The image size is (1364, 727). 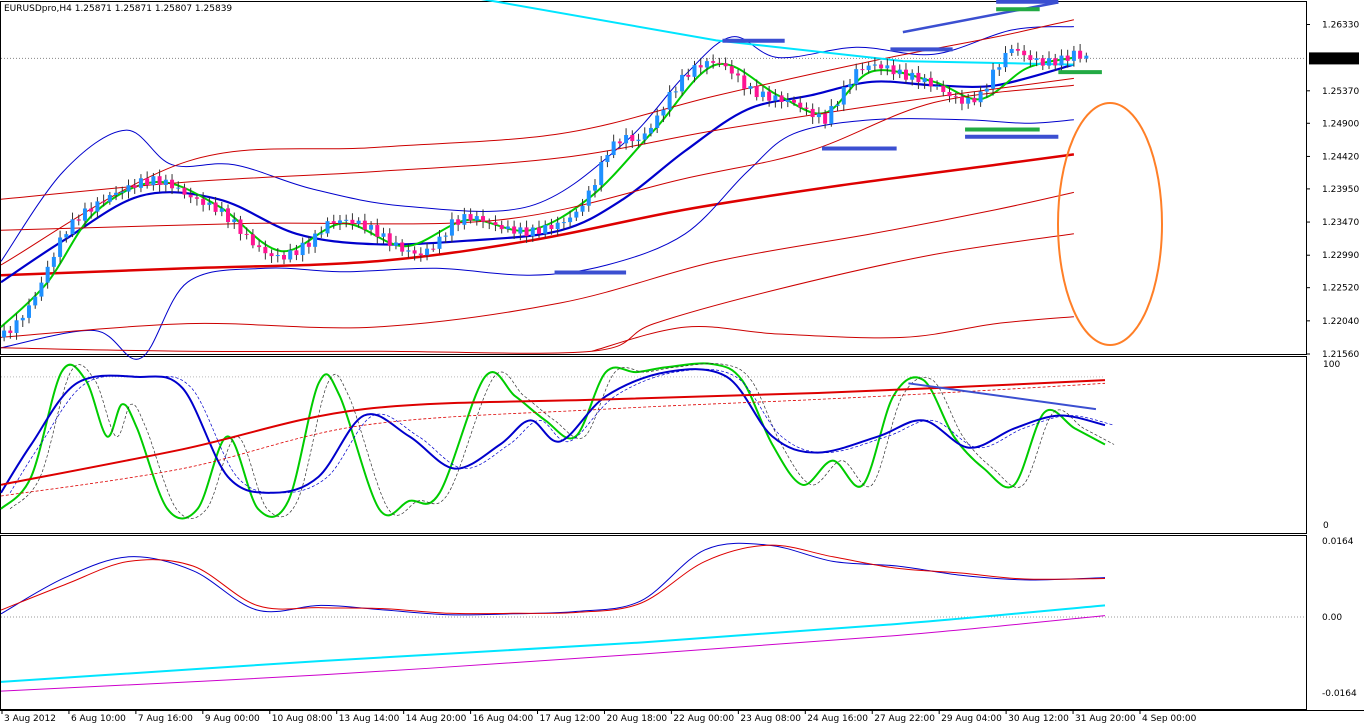 What do you see at coordinates (1332, 618) in the screenshot?
I see `macd-tick-label: 0.00` at bounding box center [1332, 618].